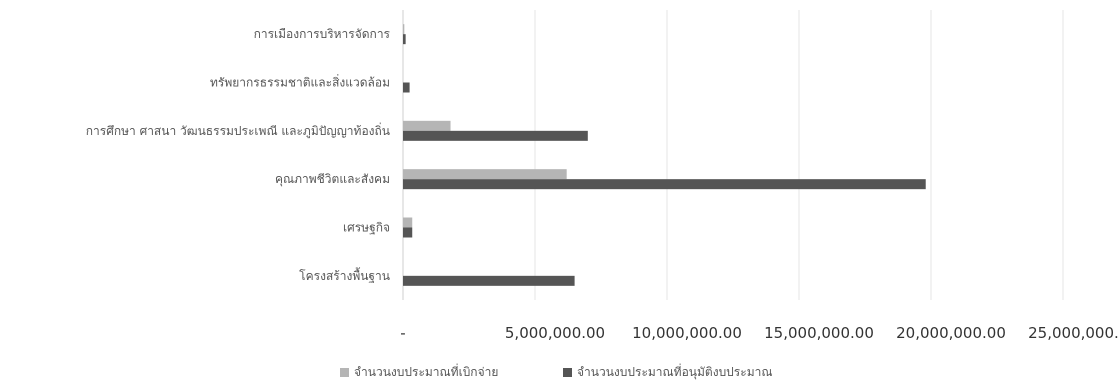 This screenshot has width=1118, height=389. I want to click on category-label: คุณภาพชีวิตและสังคม, so click(332, 179).